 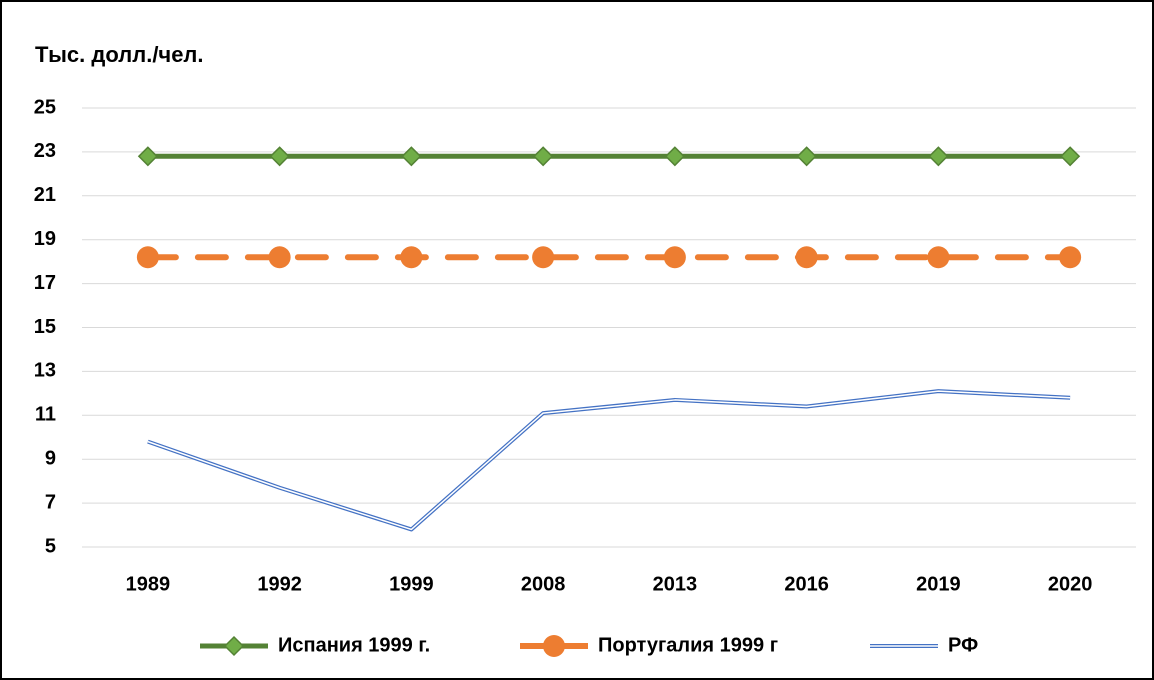 I want to click on x-tick-label: 1989, so click(x=148, y=584).